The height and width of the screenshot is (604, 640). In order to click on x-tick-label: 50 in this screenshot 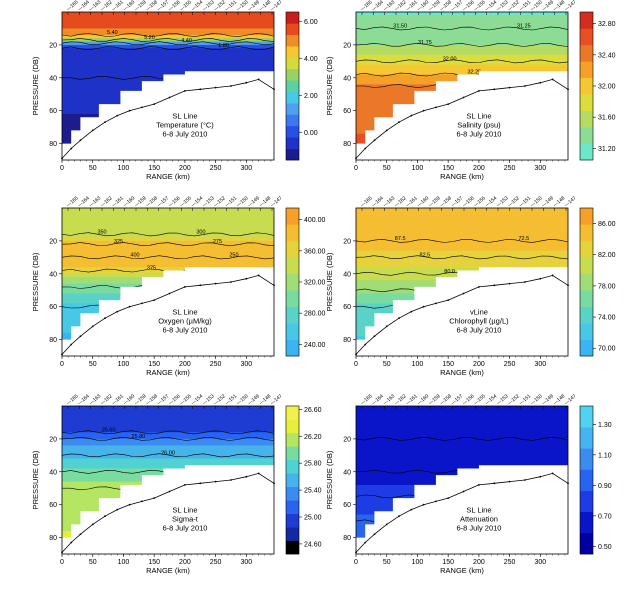, I will do `click(387, 168)`.